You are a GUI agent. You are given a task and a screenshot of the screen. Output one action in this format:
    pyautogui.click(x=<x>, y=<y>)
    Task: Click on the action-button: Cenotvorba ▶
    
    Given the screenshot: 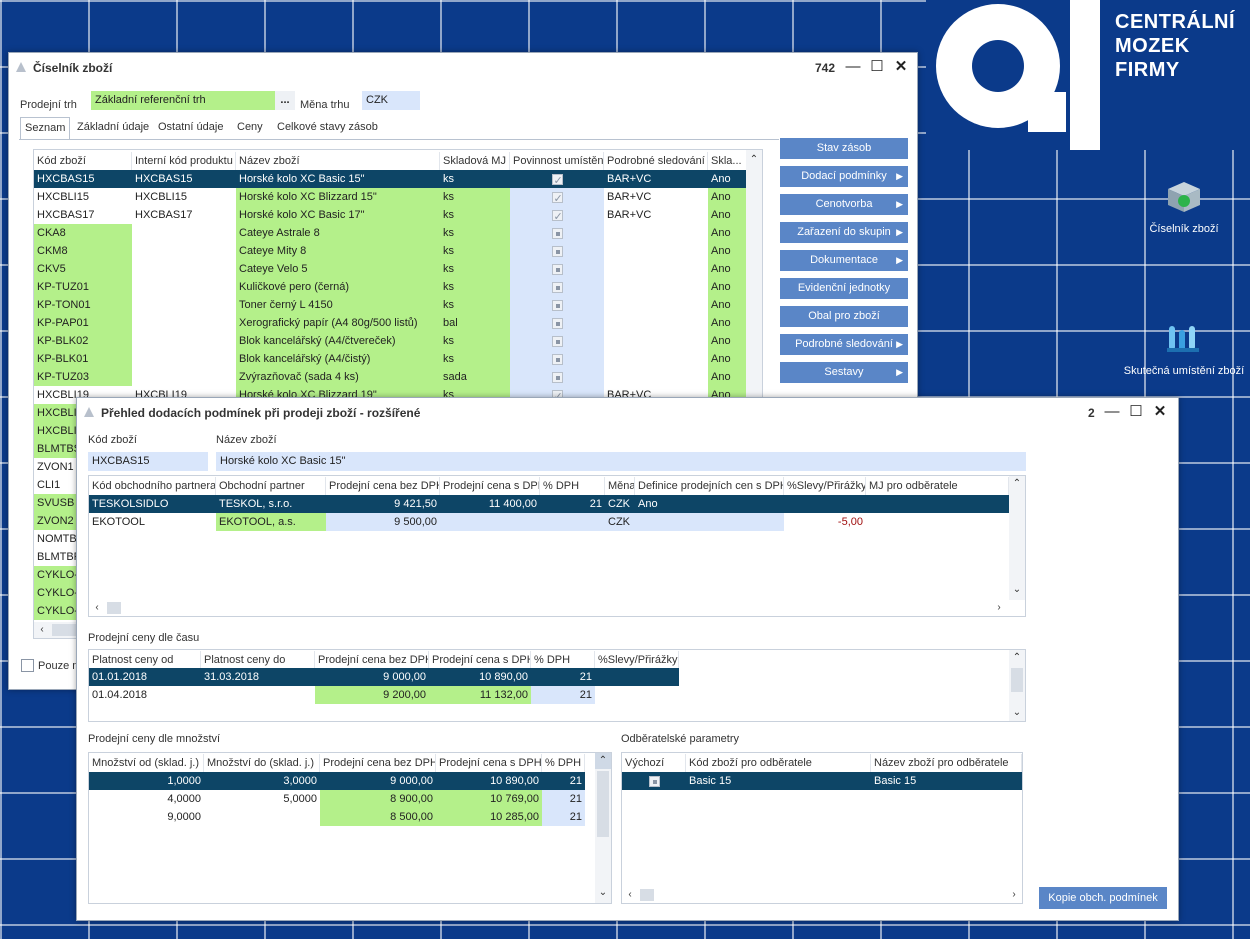 What is the action you would take?
    pyautogui.click(x=844, y=204)
    